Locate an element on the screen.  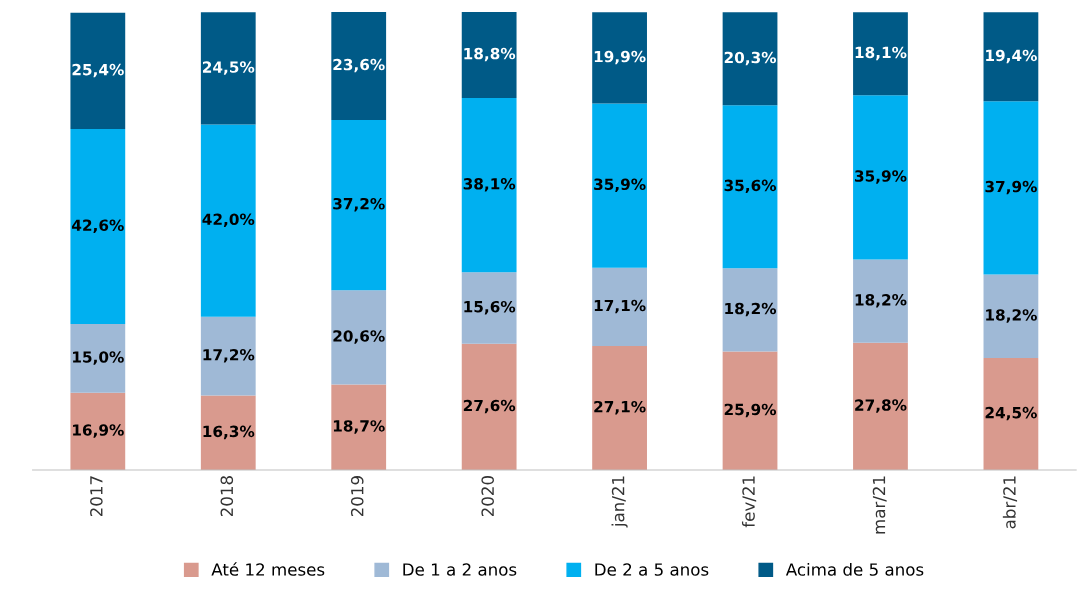
data-label: 35,6% is located at coordinates (750, 186).